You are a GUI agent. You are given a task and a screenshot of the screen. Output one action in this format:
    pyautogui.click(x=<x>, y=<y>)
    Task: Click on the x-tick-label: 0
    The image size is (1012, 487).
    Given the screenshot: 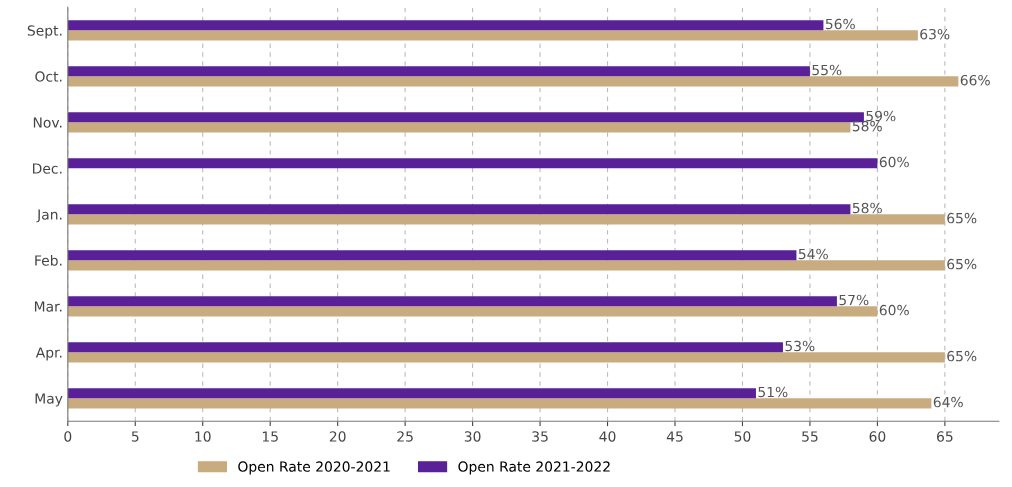 What is the action you would take?
    pyautogui.click(x=68, y=436)
    